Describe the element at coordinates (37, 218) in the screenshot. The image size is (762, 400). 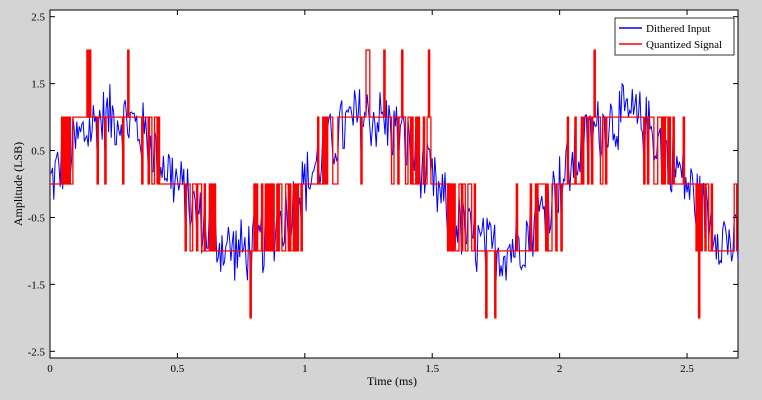
I see `y-tick-label: -0.5` at that location.